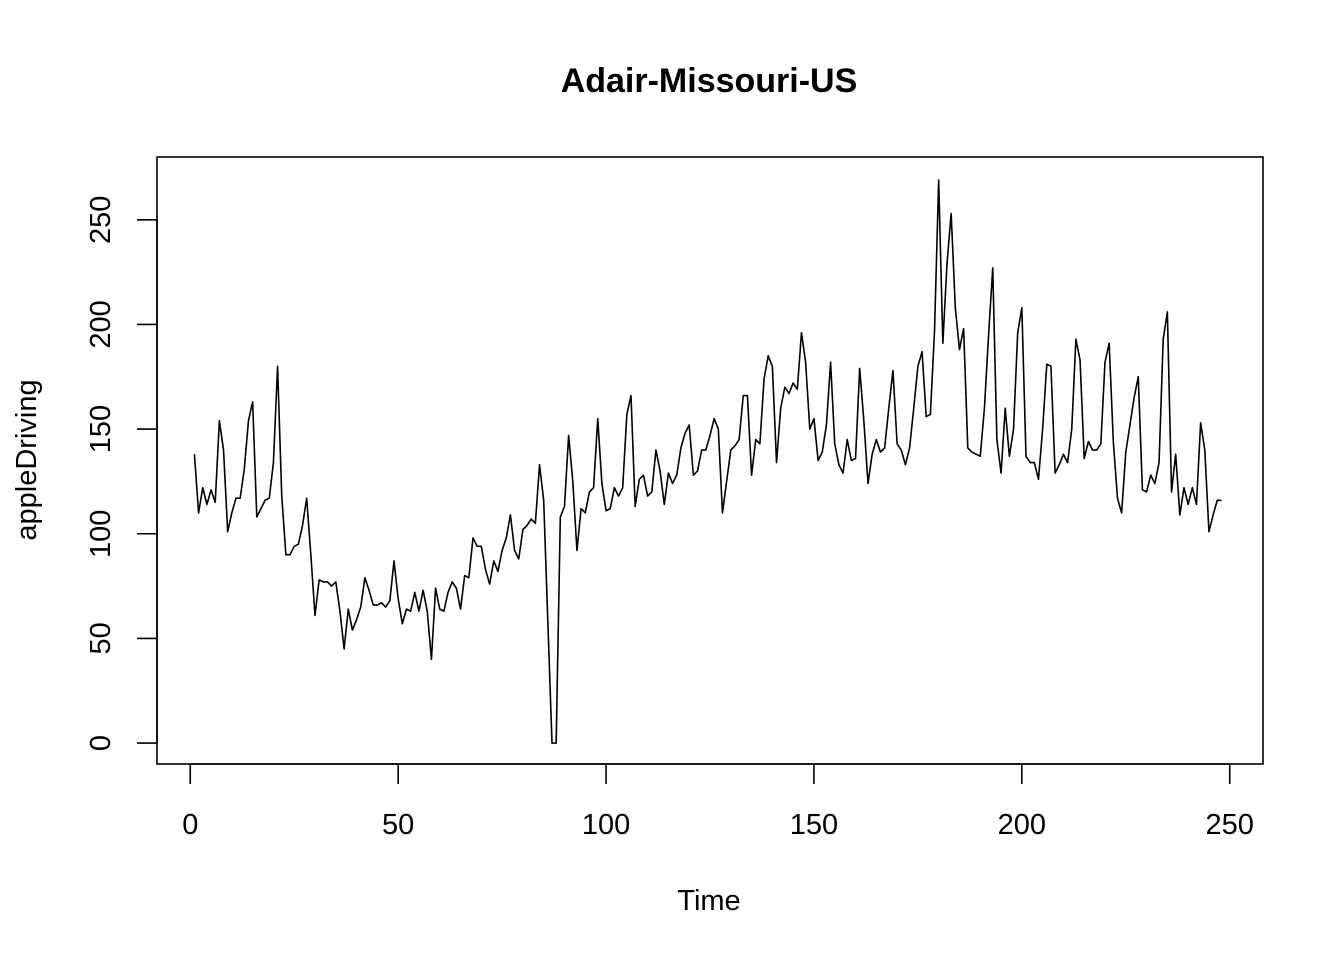 The width and height of the screenshot is (1344, 960). What do you see at coordinates (606, 825) in the screenshot?
I see `x-tick-label: 100` at bounding box center [606, 825].